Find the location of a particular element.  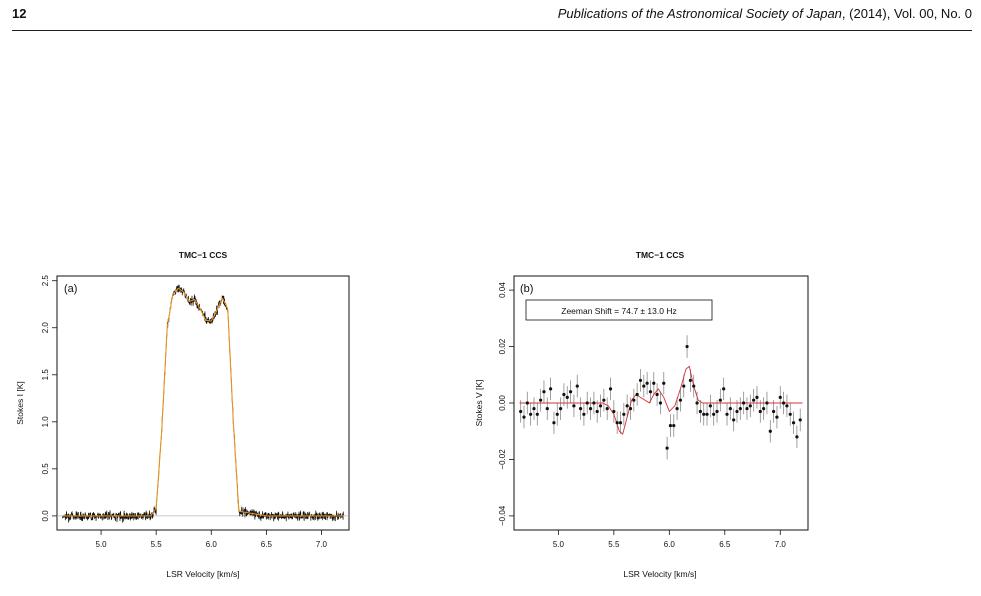

chart-b-xlabel: LSR Velocity [km/s] is located at coordinates (659, 574).